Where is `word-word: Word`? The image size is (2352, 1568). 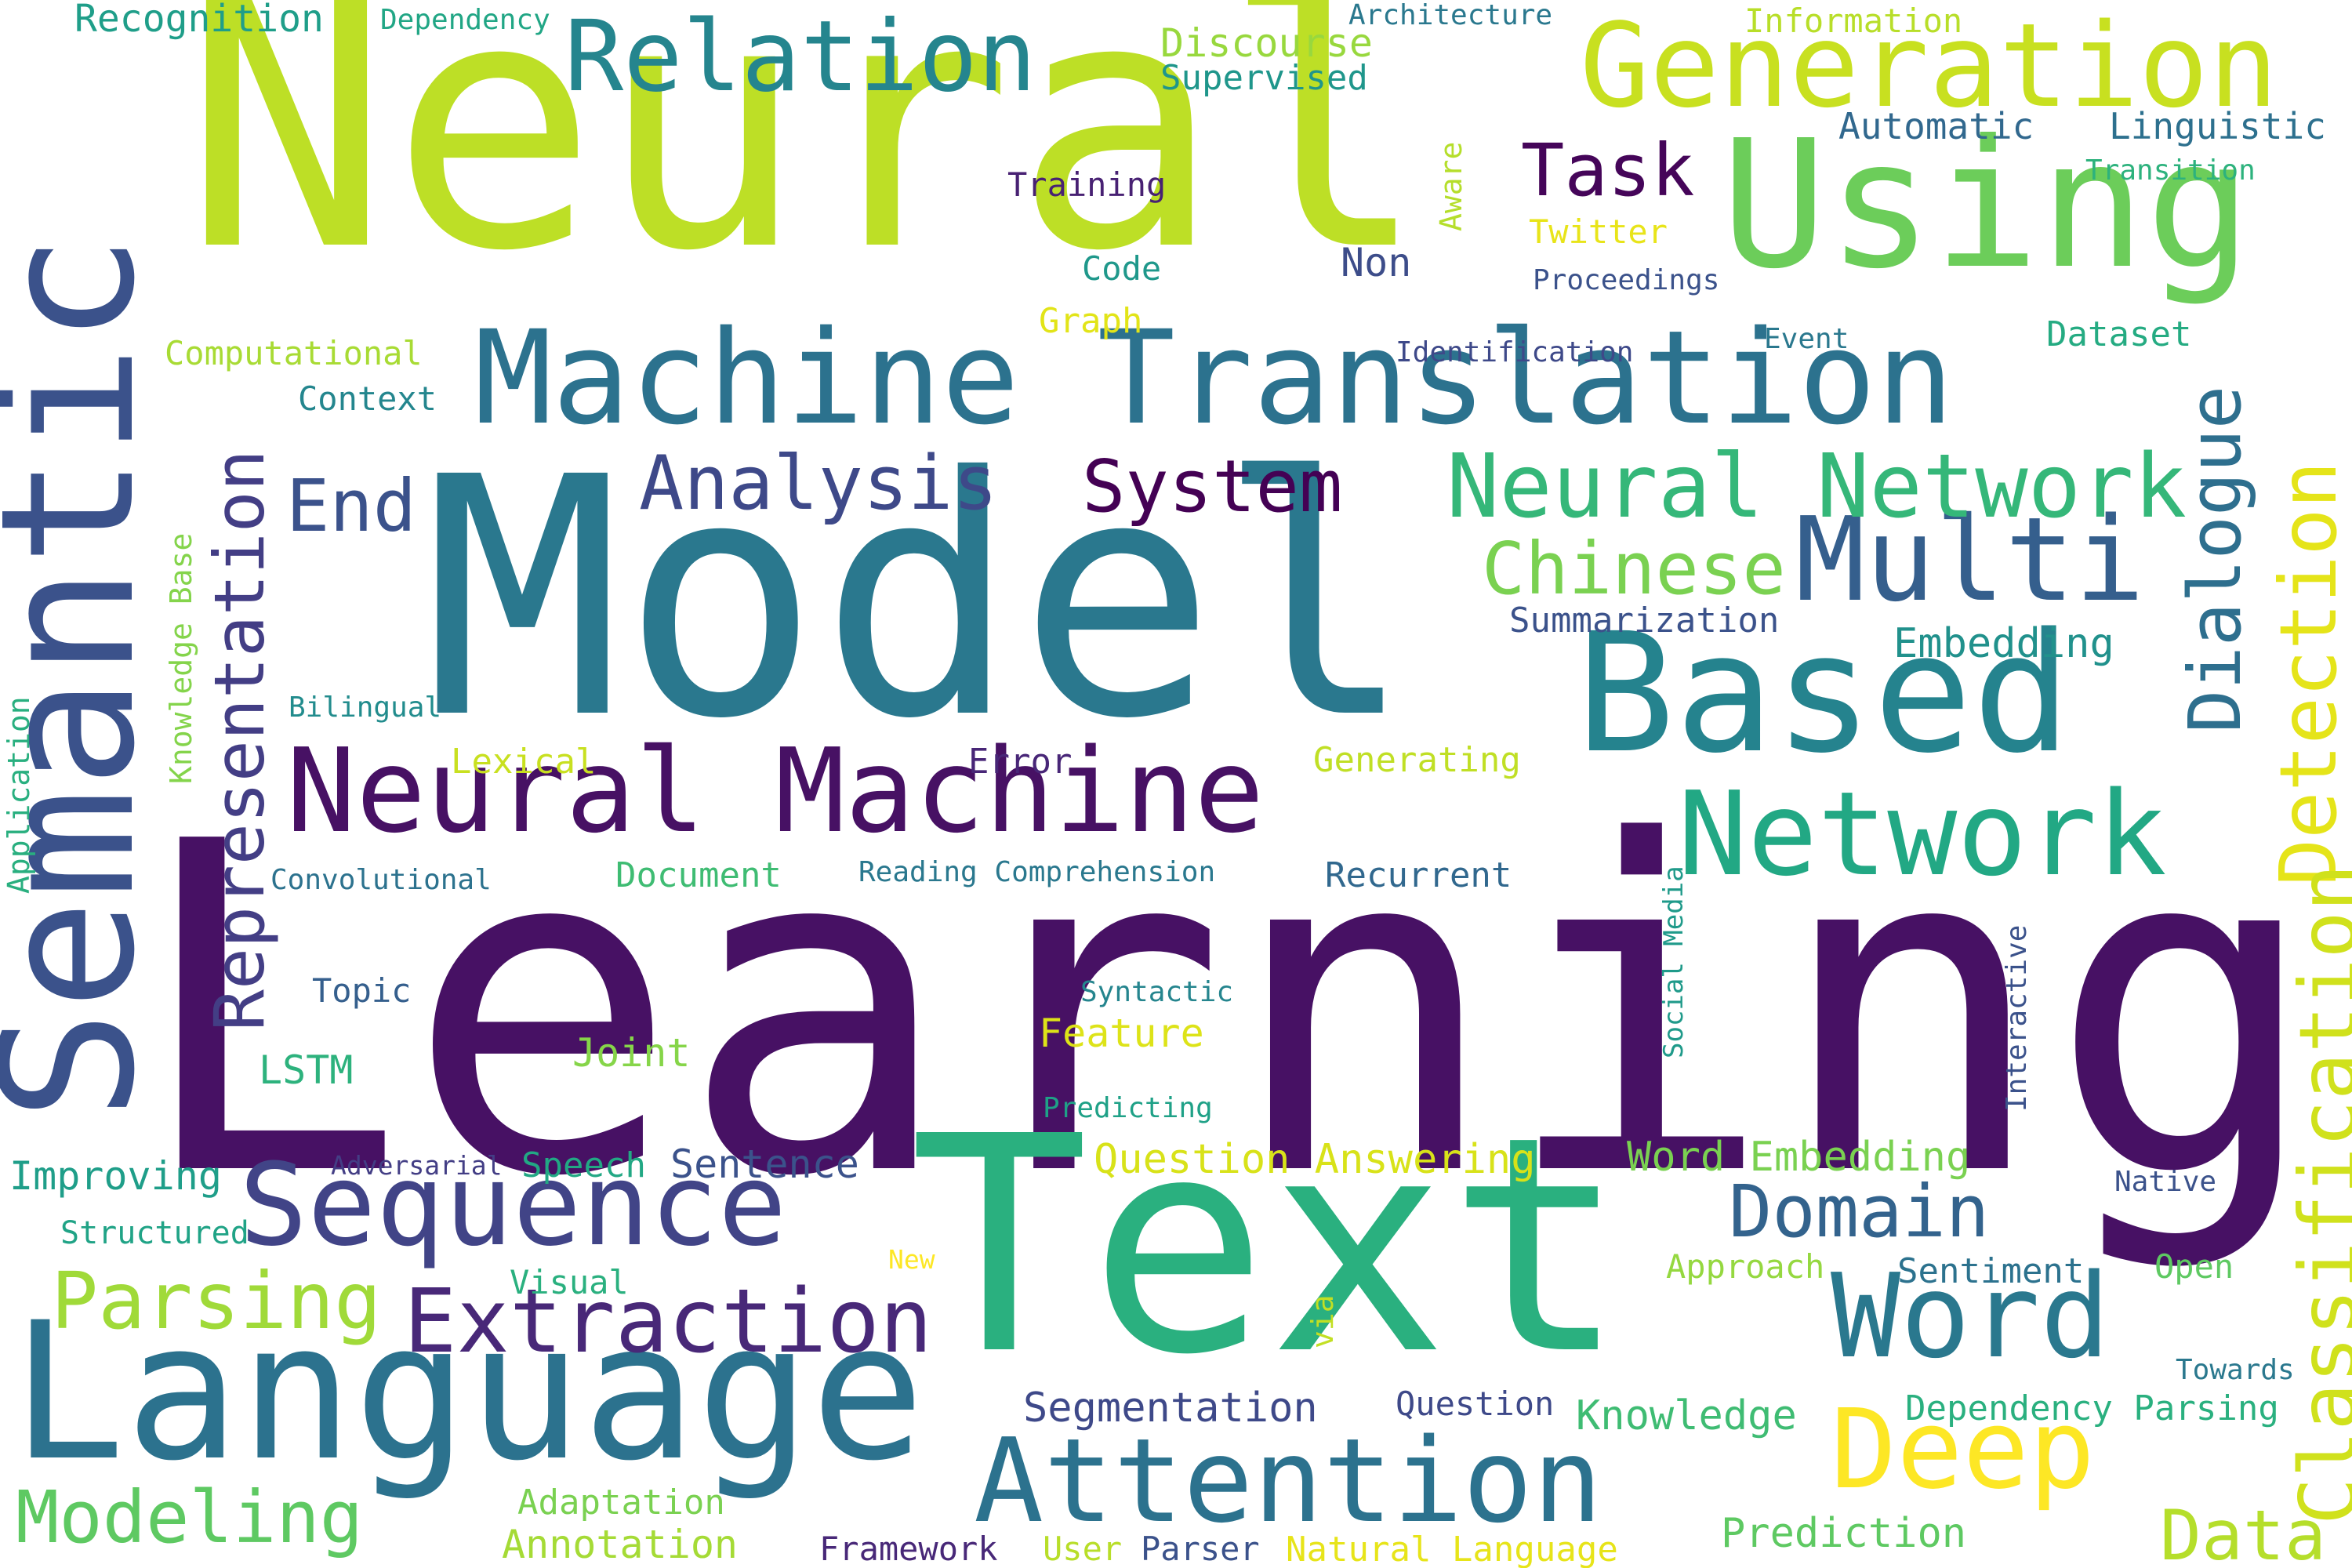 word-word: Word is located at coordinates (1971, 1316).